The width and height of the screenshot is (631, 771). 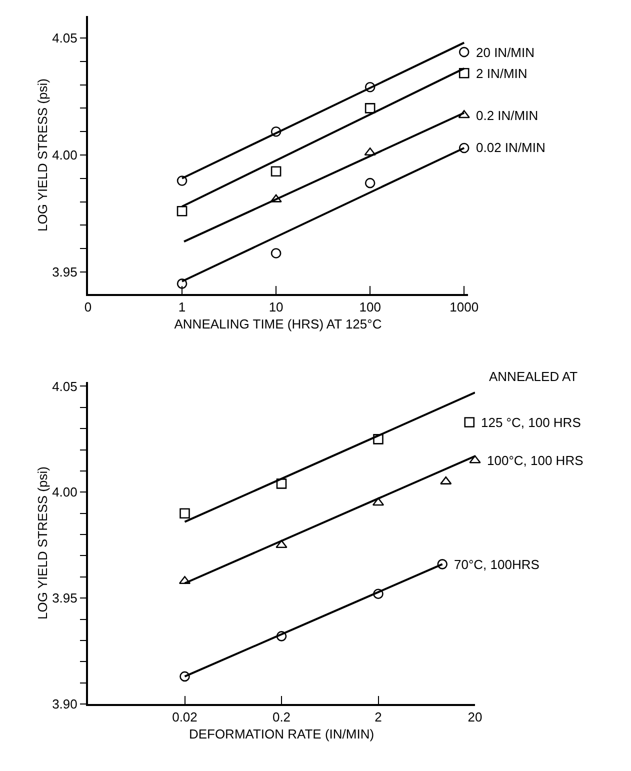 What do you see at coordinates (88, 307) in the screenshot?
I see `x-tick-label: 0` at bounding box center [88, 307].